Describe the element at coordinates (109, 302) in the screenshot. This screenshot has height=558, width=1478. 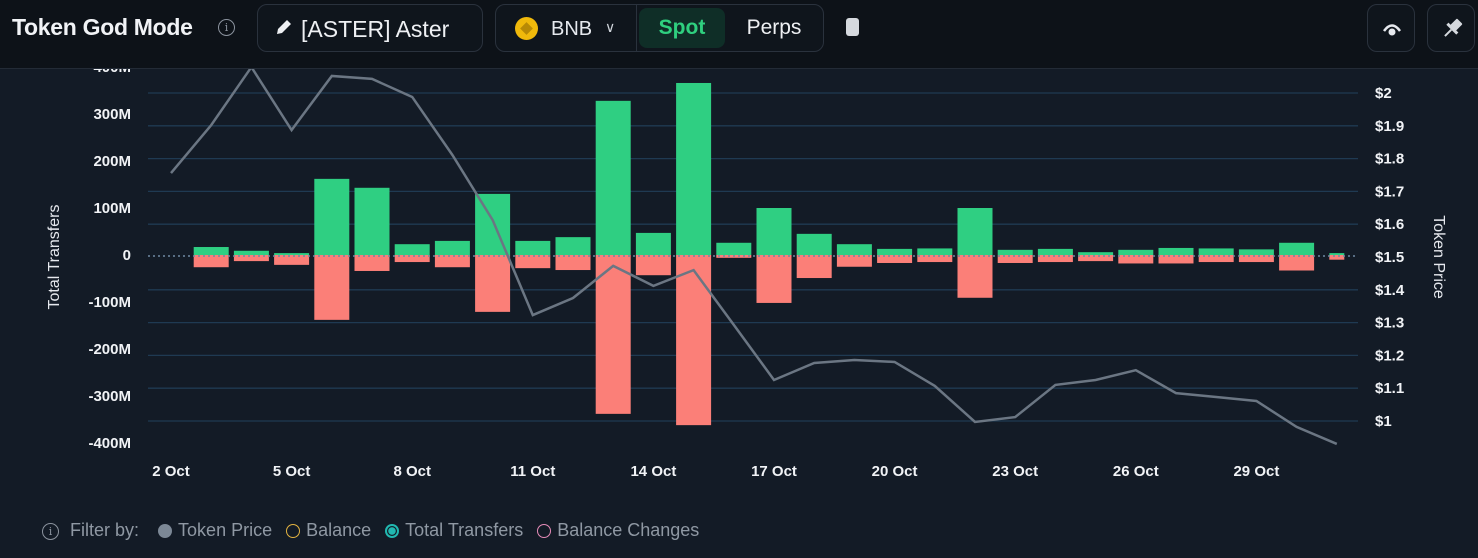
I see `left-tick-label: -100M` at that location.